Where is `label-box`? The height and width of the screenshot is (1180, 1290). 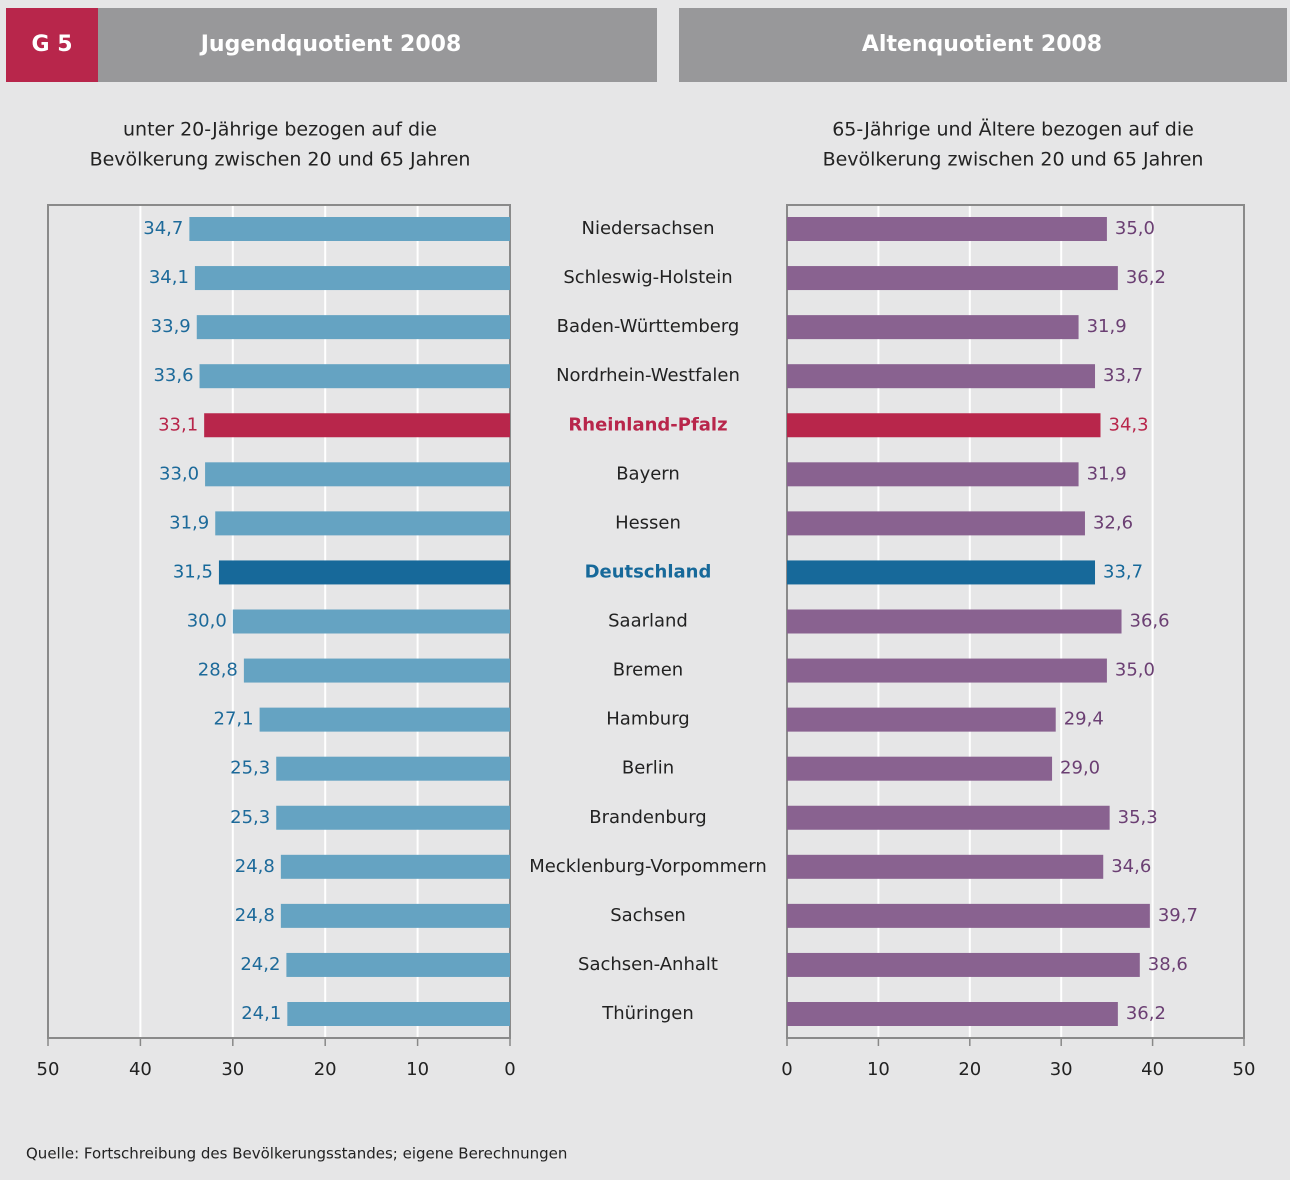
label-box is located at coordinates (52, 45).